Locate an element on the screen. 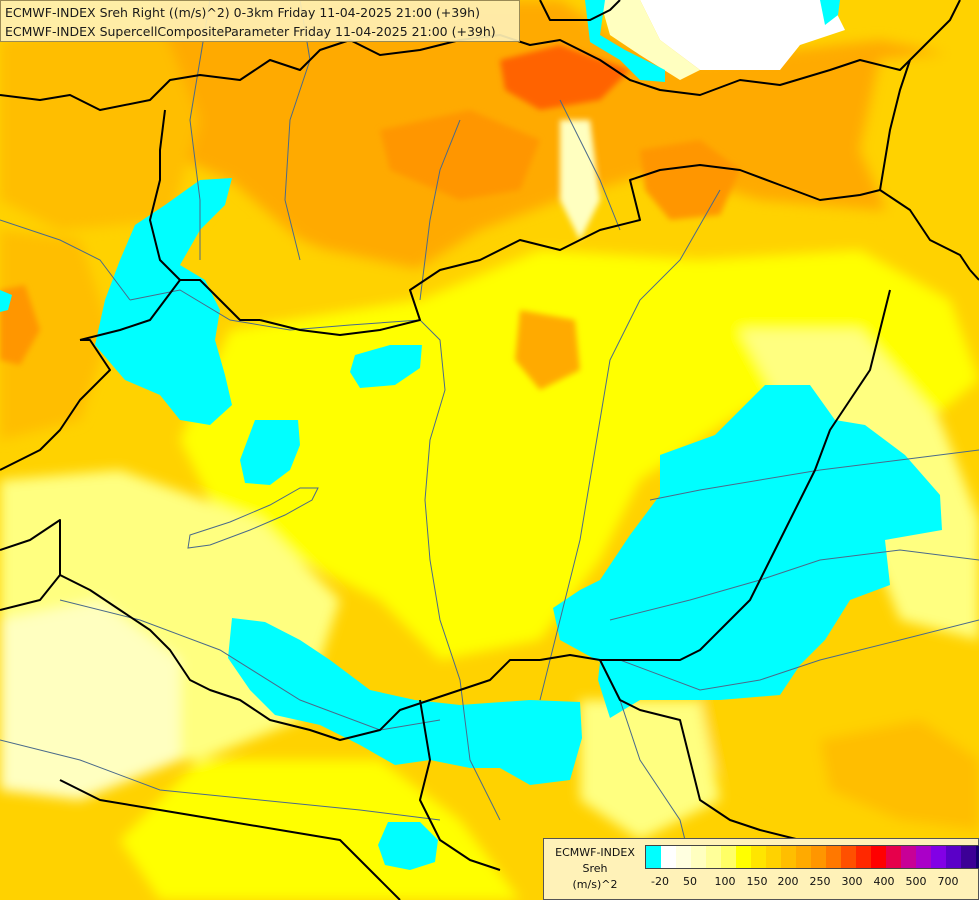 Image resolution: width=979 pixels, height=900 pixels. legend-tick-label: 150 is located at coordinates (757, 881).